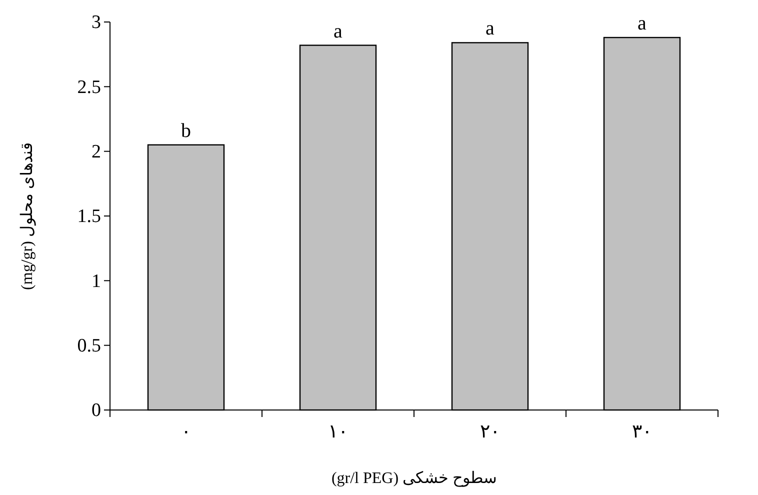 This screenshot has width=758, height=495. What do you see at coordinates (186, 131) in the screenshot?
I see `annotation: b` at bounding box center [186, 131].